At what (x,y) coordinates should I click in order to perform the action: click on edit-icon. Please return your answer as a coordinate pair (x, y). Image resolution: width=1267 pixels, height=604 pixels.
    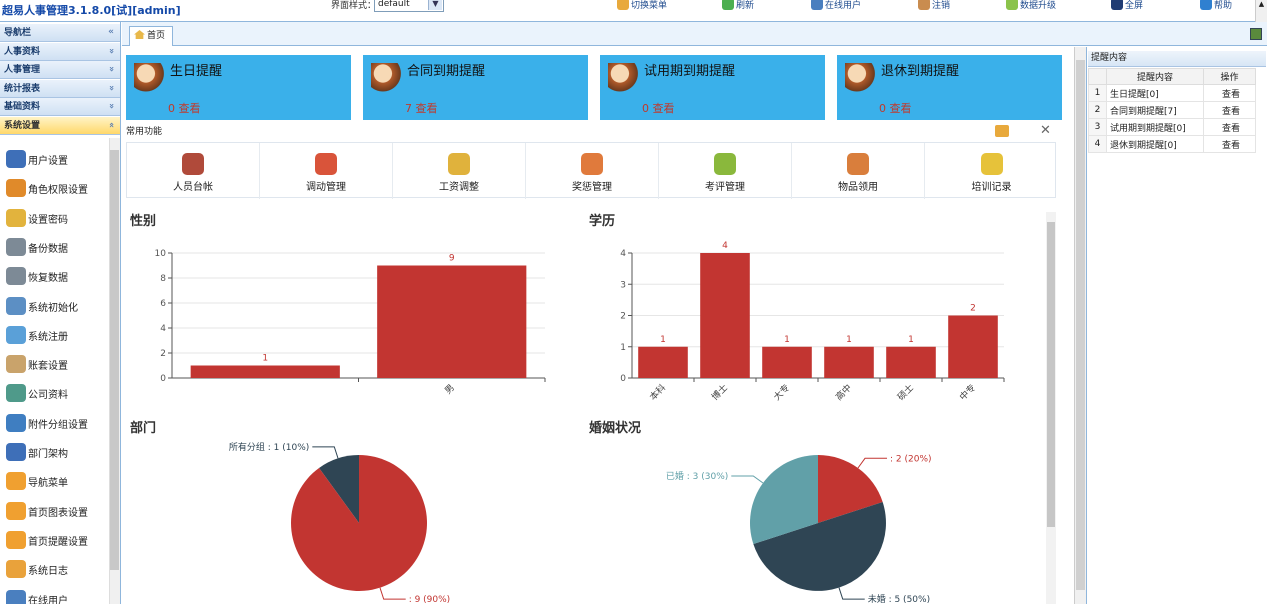
    Looking at the image, I should click on (1002, 131).